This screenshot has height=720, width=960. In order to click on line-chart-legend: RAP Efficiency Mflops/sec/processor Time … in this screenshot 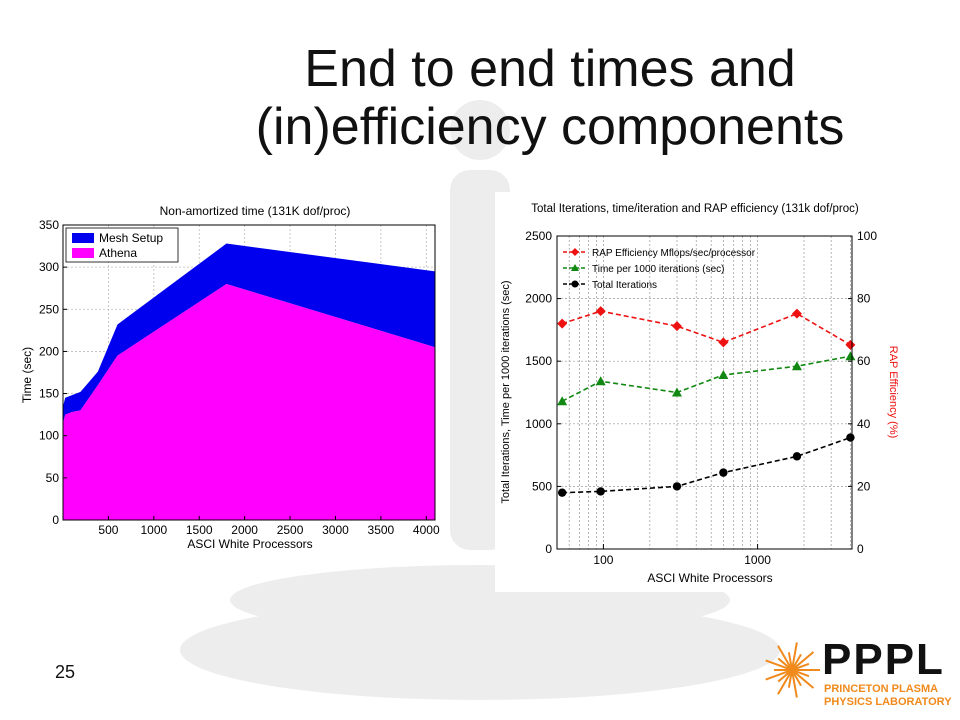, I will do `click(659, 269)`.